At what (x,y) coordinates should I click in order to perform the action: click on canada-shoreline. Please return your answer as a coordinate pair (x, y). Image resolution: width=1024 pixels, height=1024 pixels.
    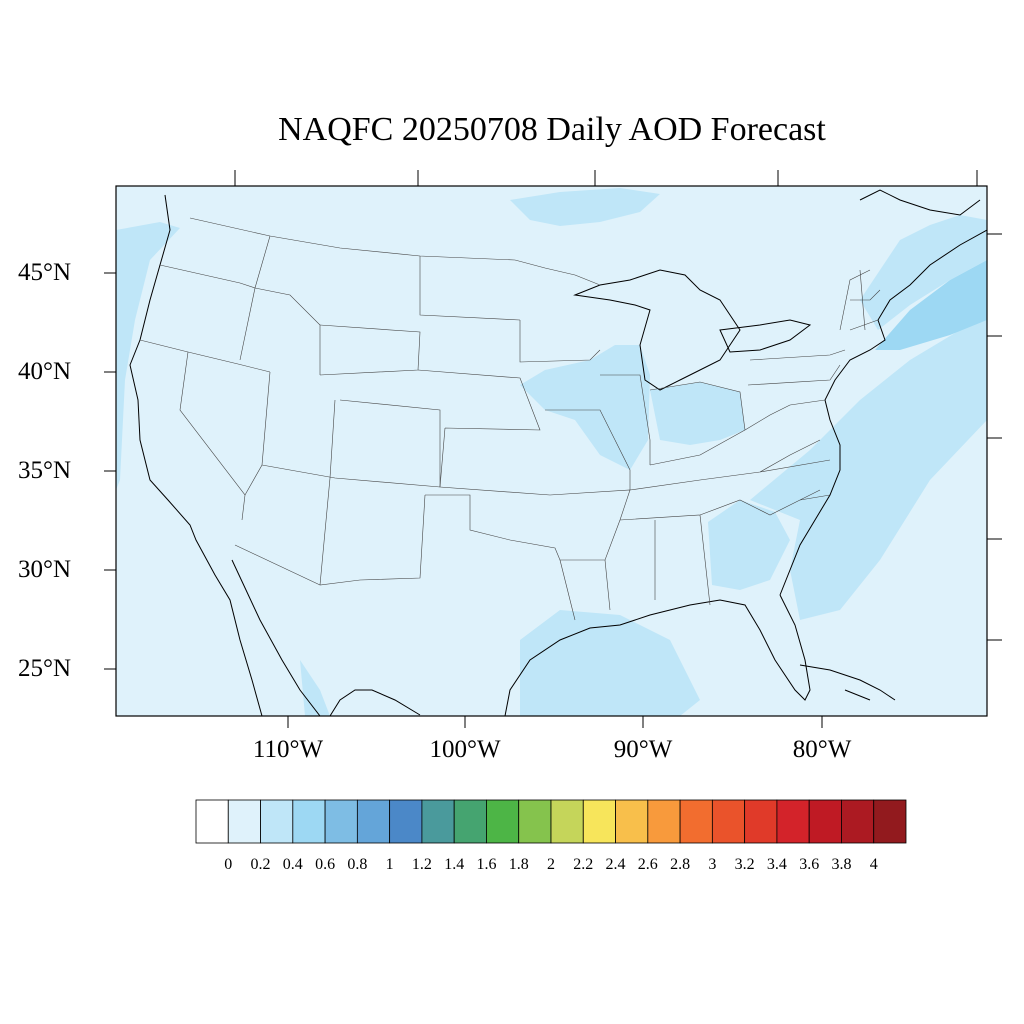
    Looking at the image, I should click on (920, 202).